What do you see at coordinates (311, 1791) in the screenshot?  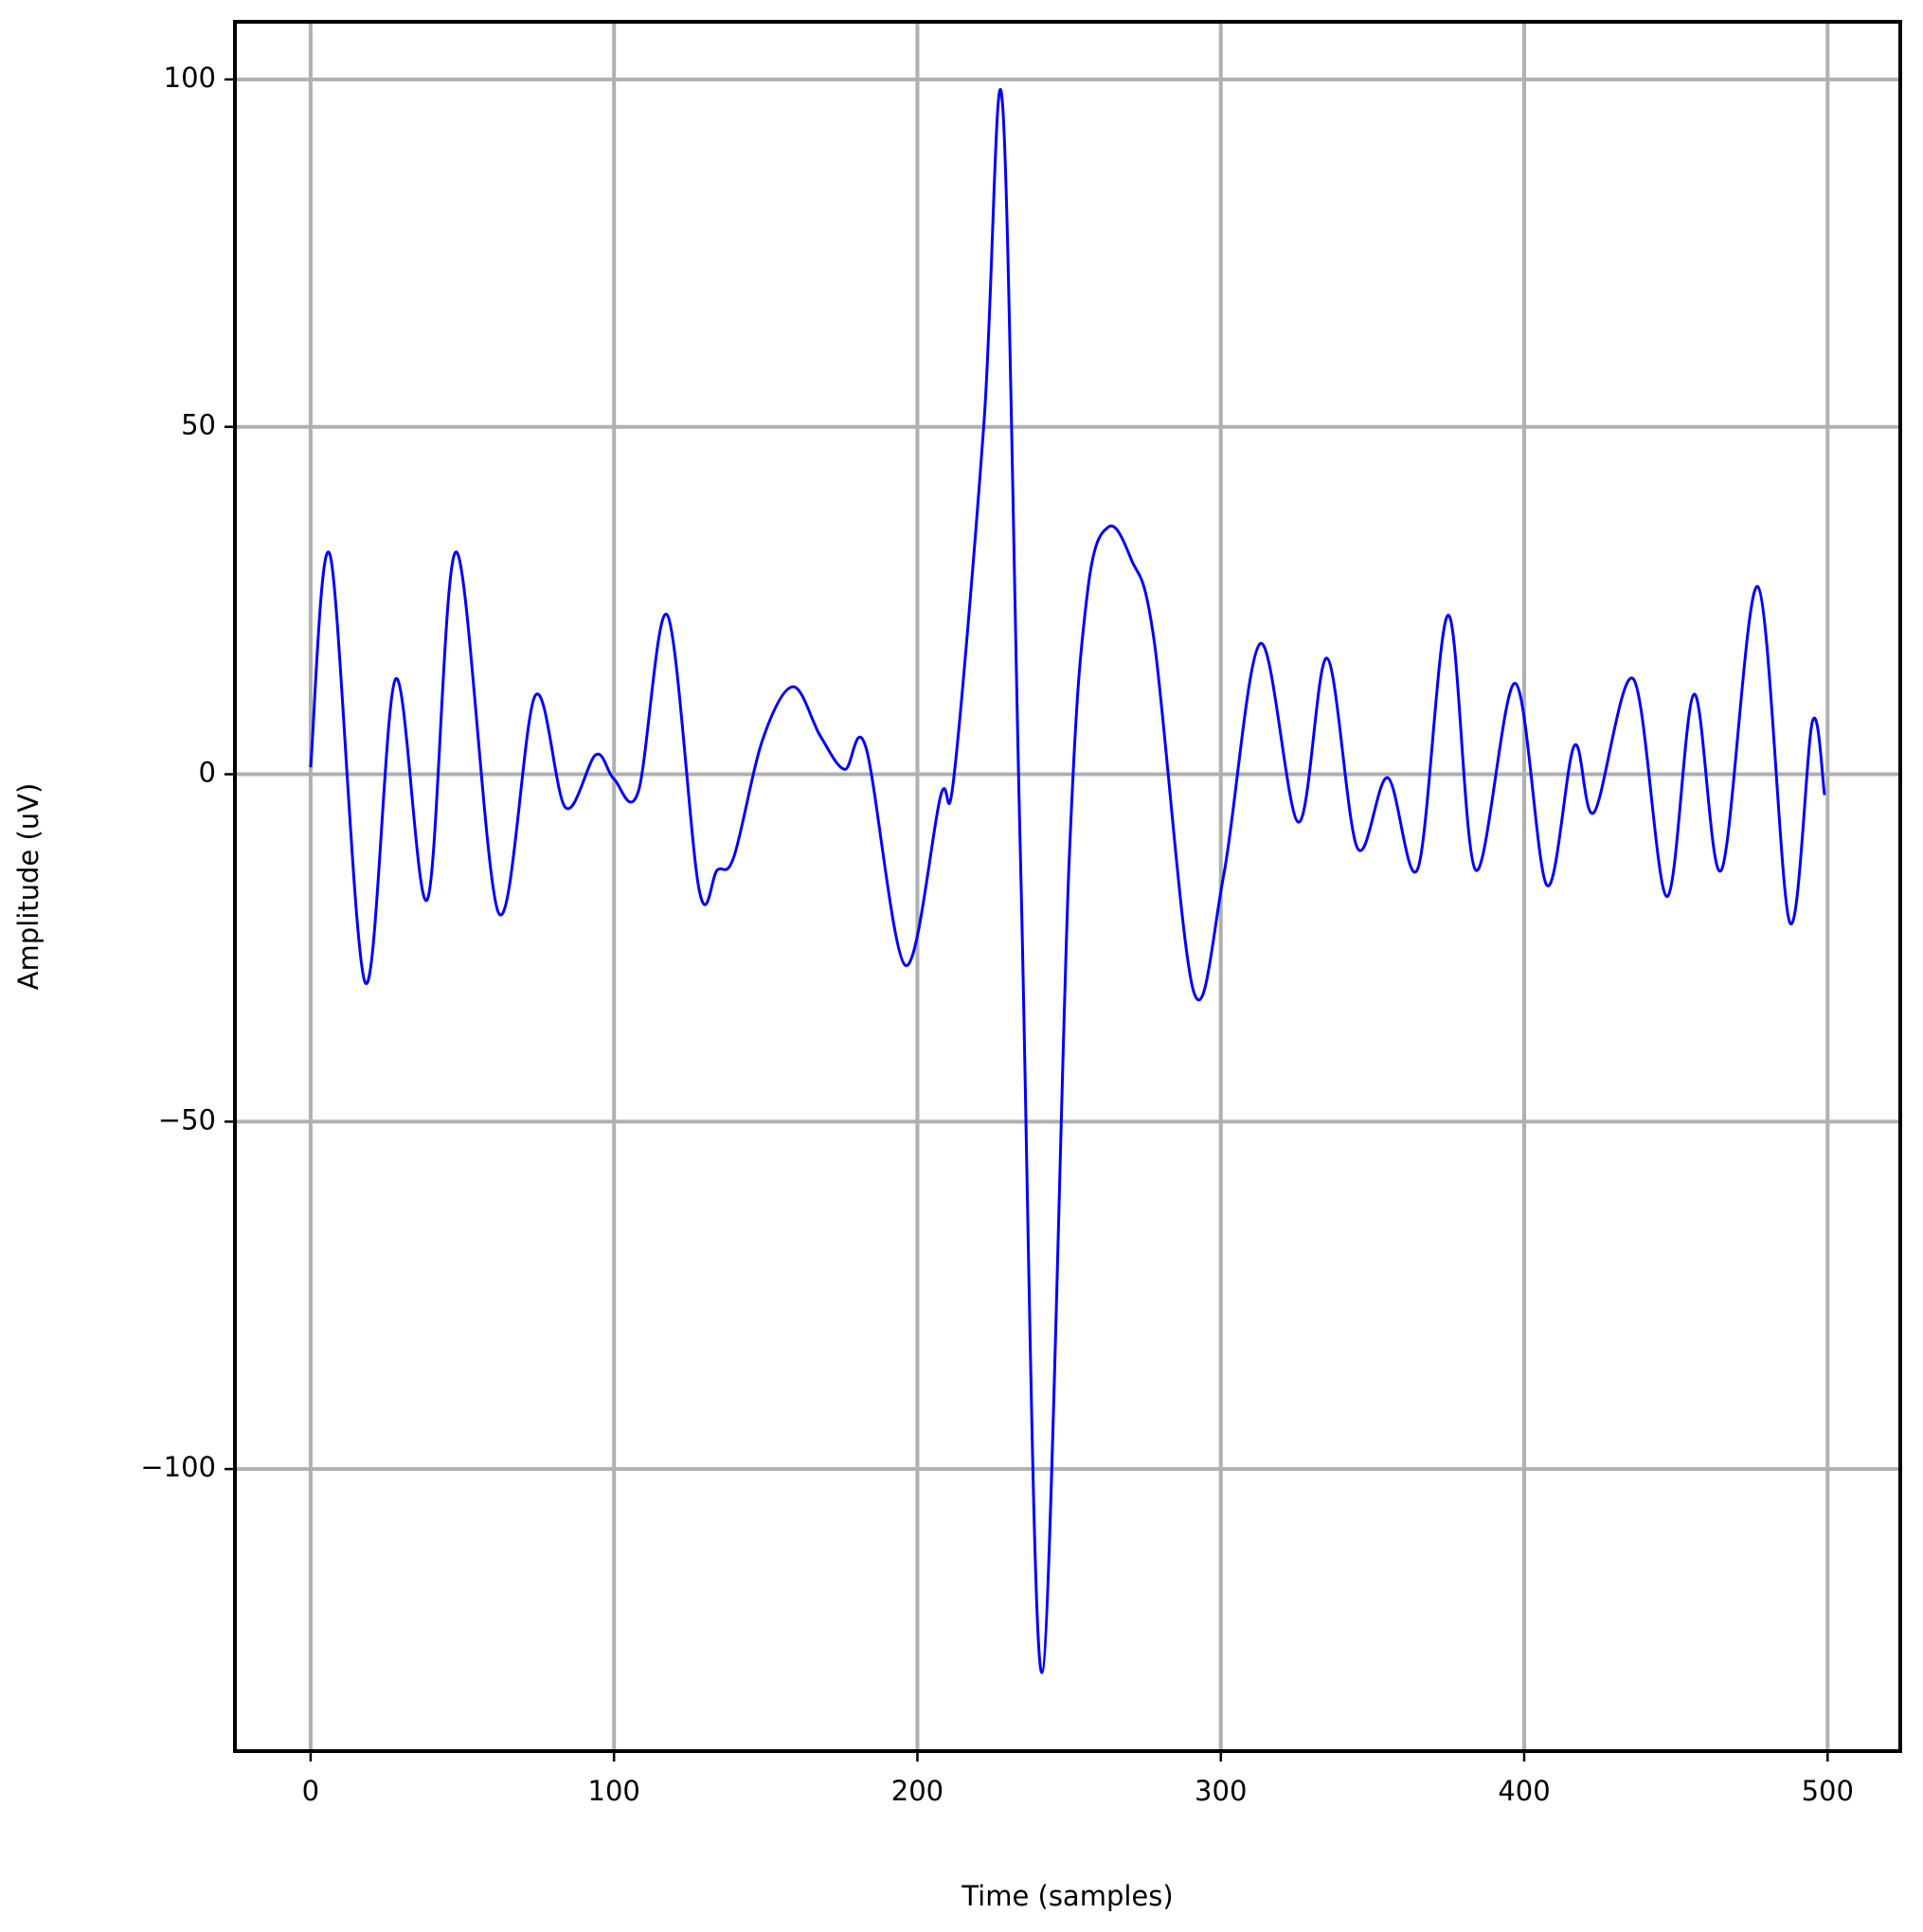 I see `x-tick-label: 0` at bounding box center [311, 1791].